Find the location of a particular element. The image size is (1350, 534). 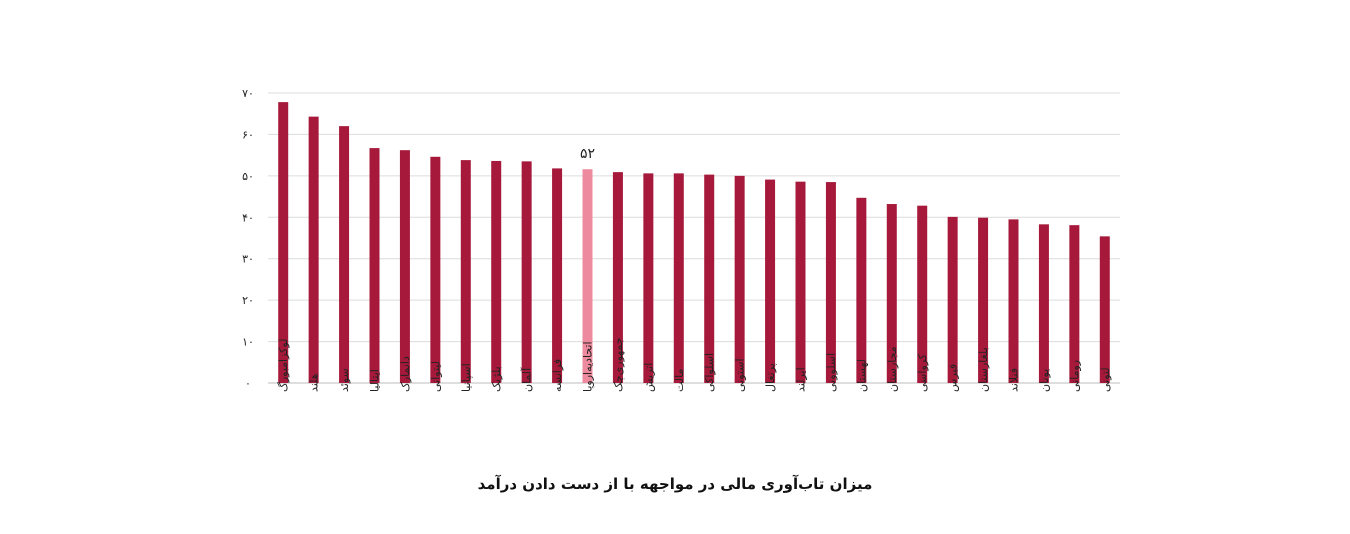

y-tick-label: ۵۰ is located at coordinates (248, 176).